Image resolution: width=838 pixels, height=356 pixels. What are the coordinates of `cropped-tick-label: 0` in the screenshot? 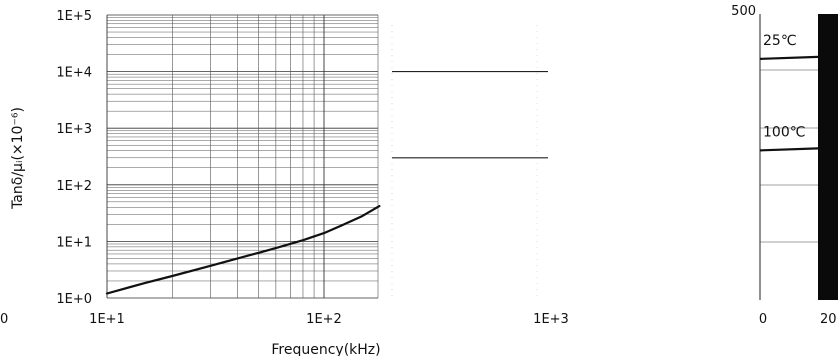 It's located at (4, 319).